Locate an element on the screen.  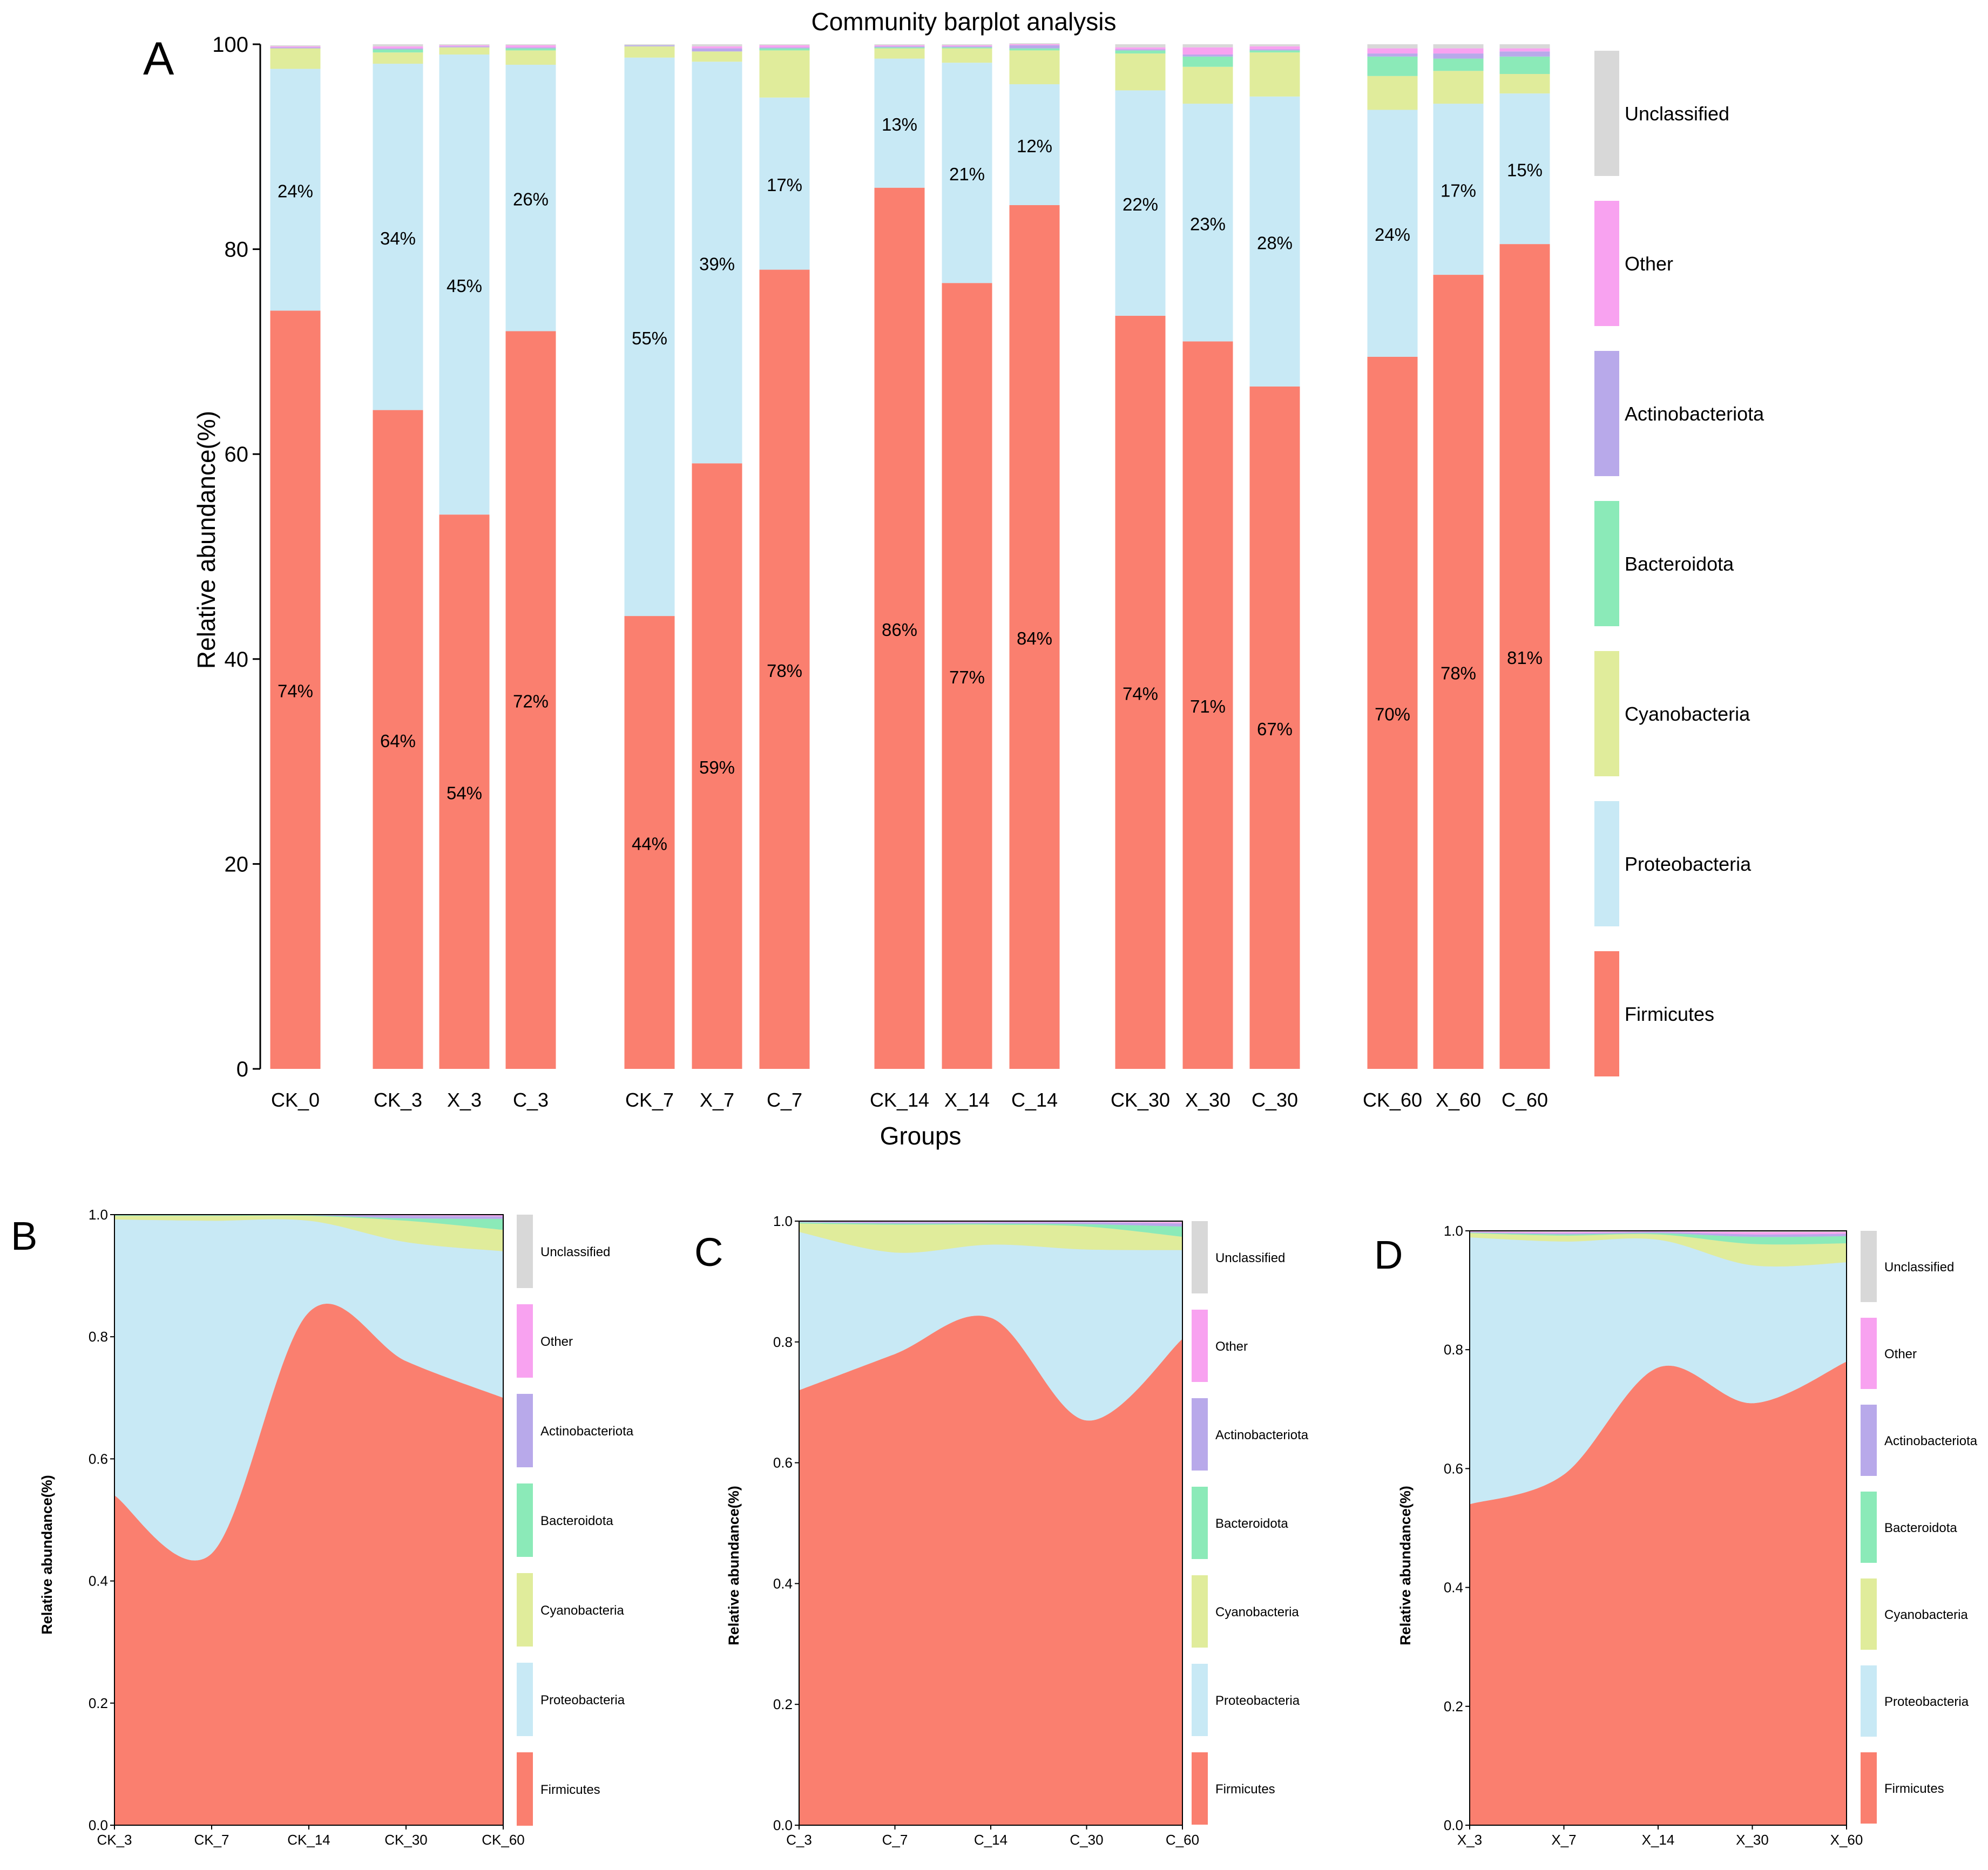
panel-b-x-tick-label: CK_3 is located at coordinates (114, 1840).